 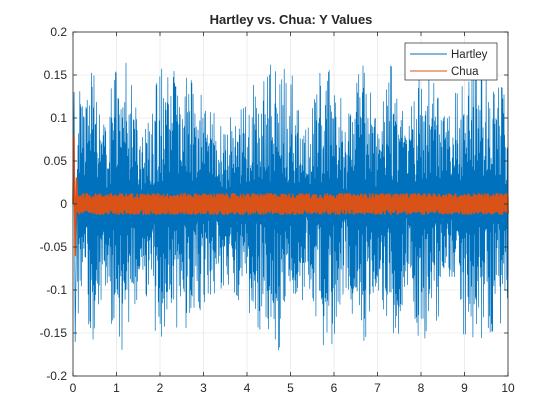 What do you see at coordinates (58, 118) in the screenshot?
I see `y-tick-label: 0.1` at bounding box center [58, 118].